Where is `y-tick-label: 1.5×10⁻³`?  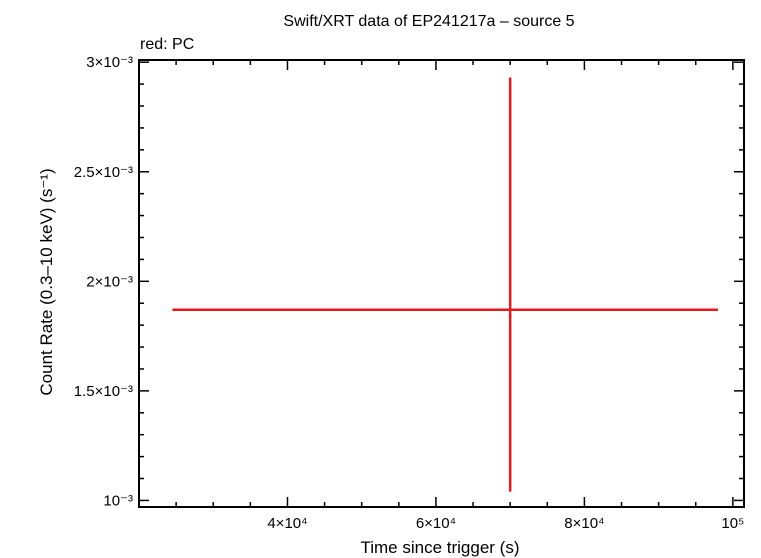 y-tick-label: 1.5×10⁻³ is located at coordinates (103, 391).